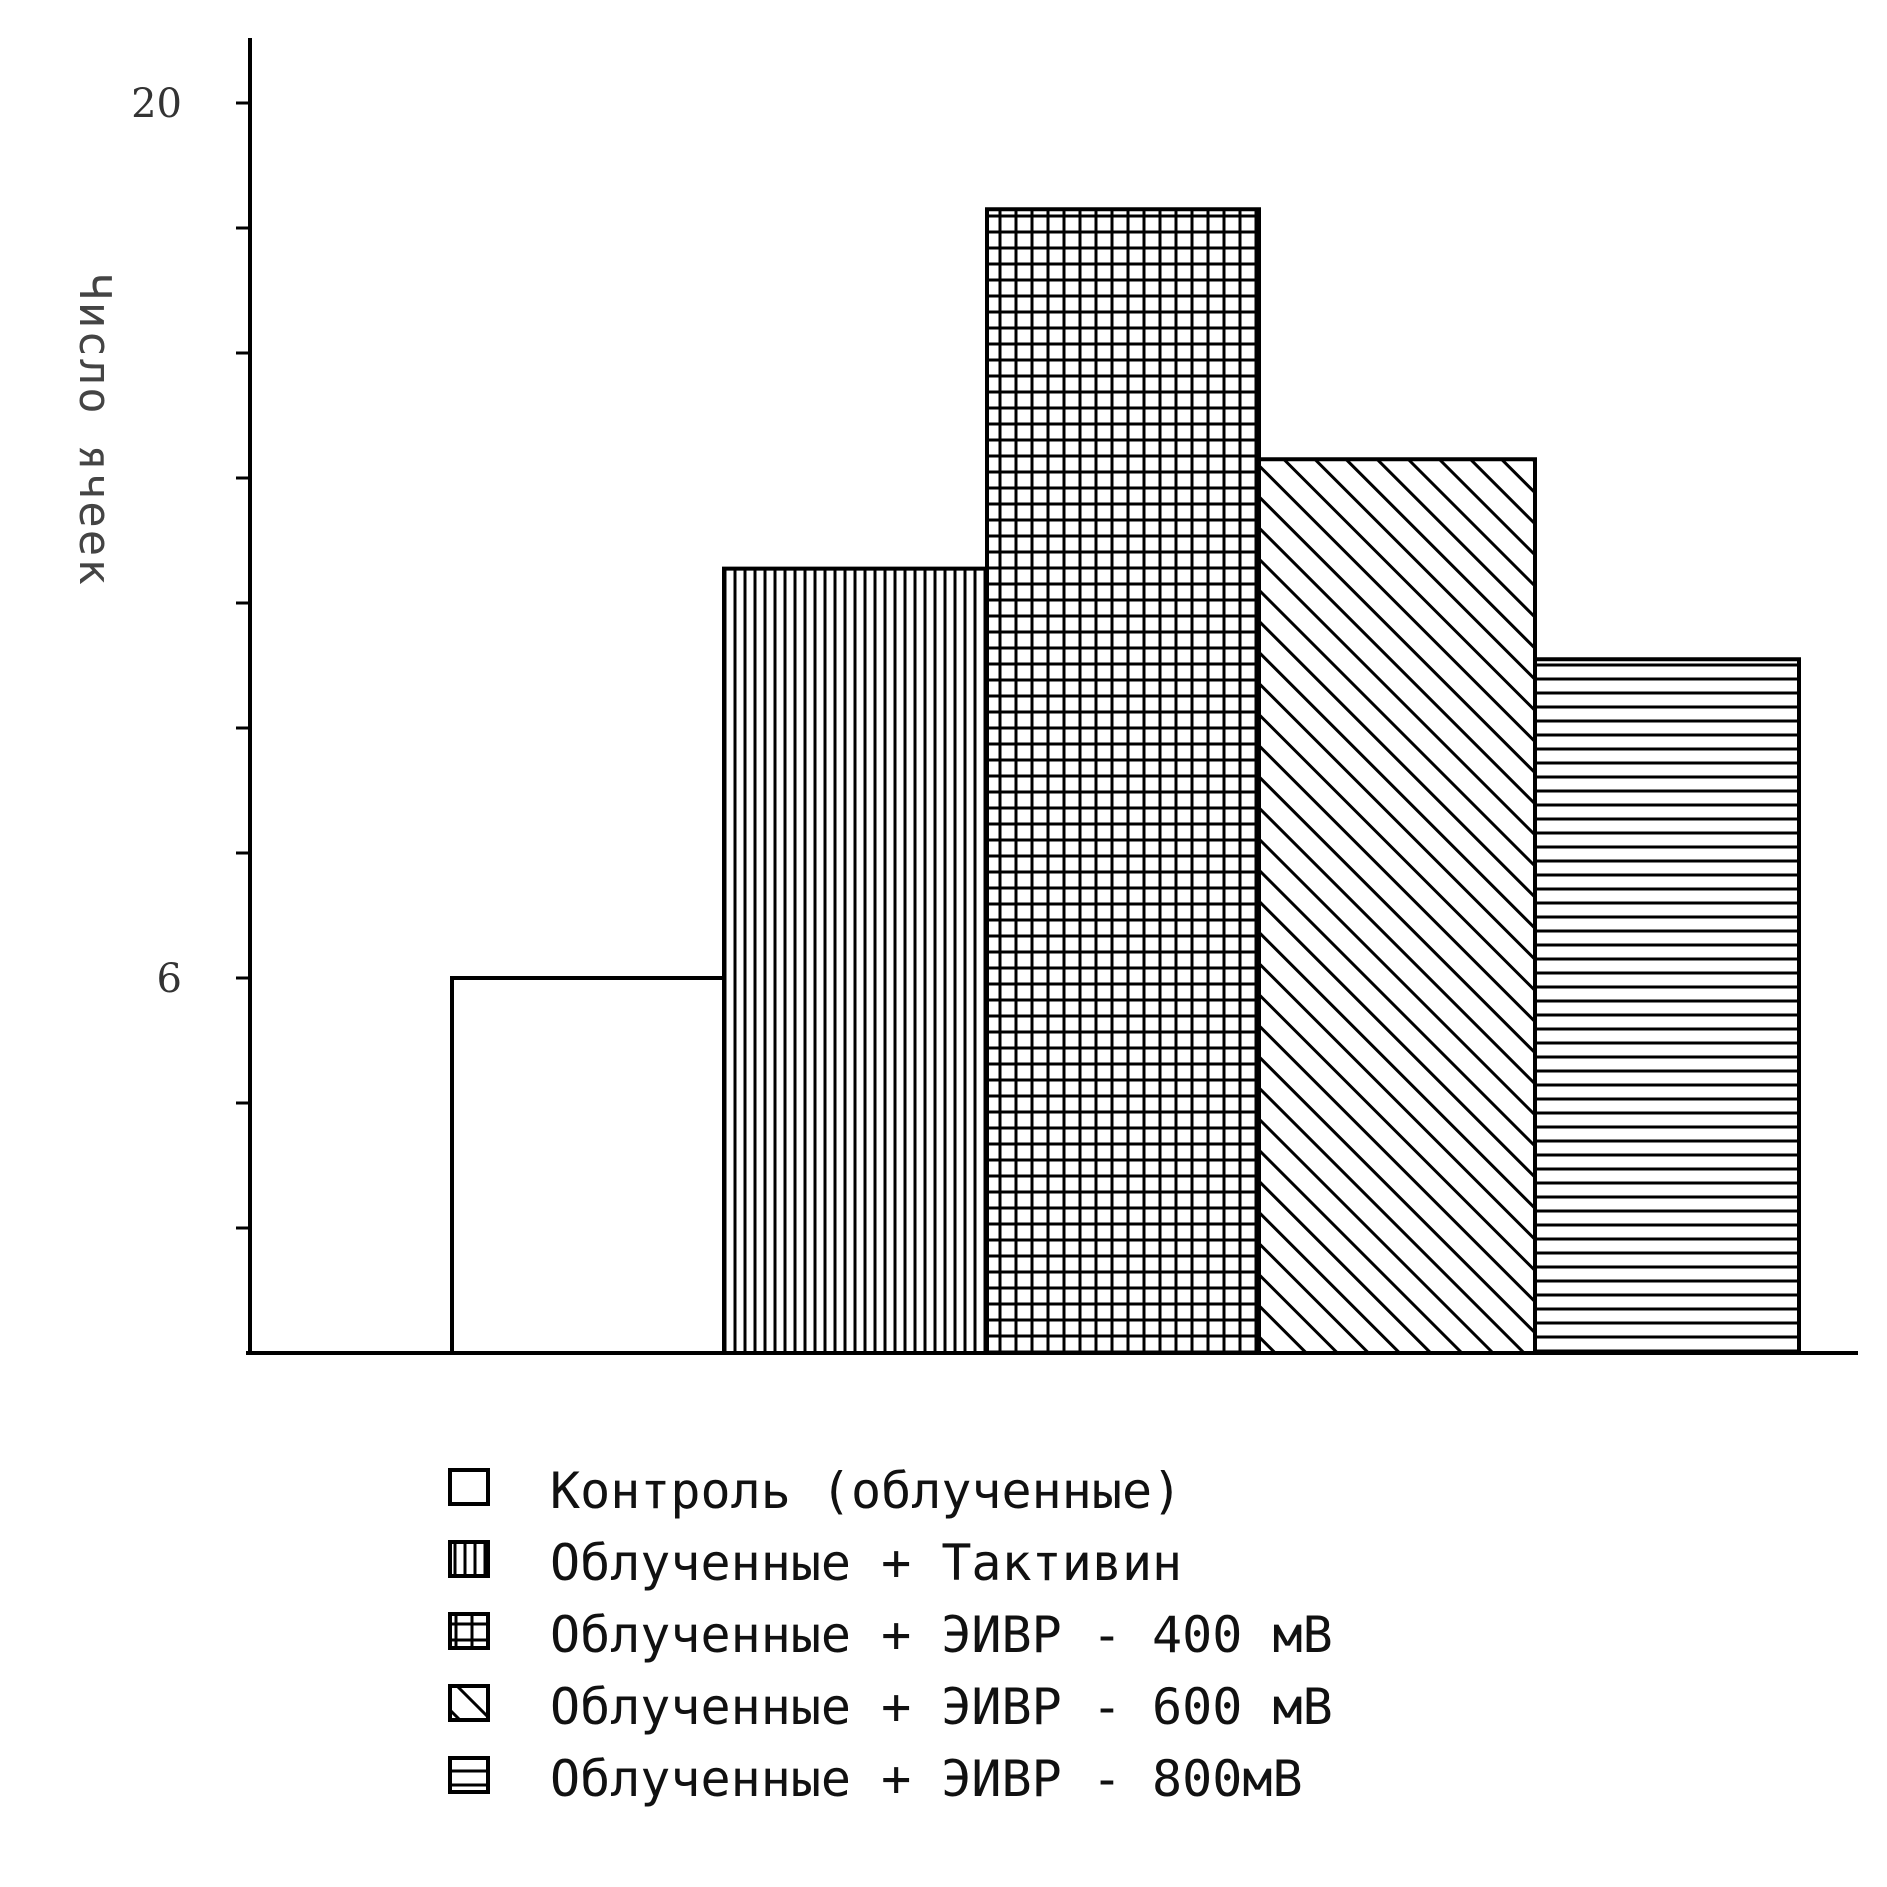 The height and width of the screenshot is (1887, 1887). Describe the element at coordinates (94, 429) in the screenshot. I see `y-axis-label: Число ячеек` at that location.